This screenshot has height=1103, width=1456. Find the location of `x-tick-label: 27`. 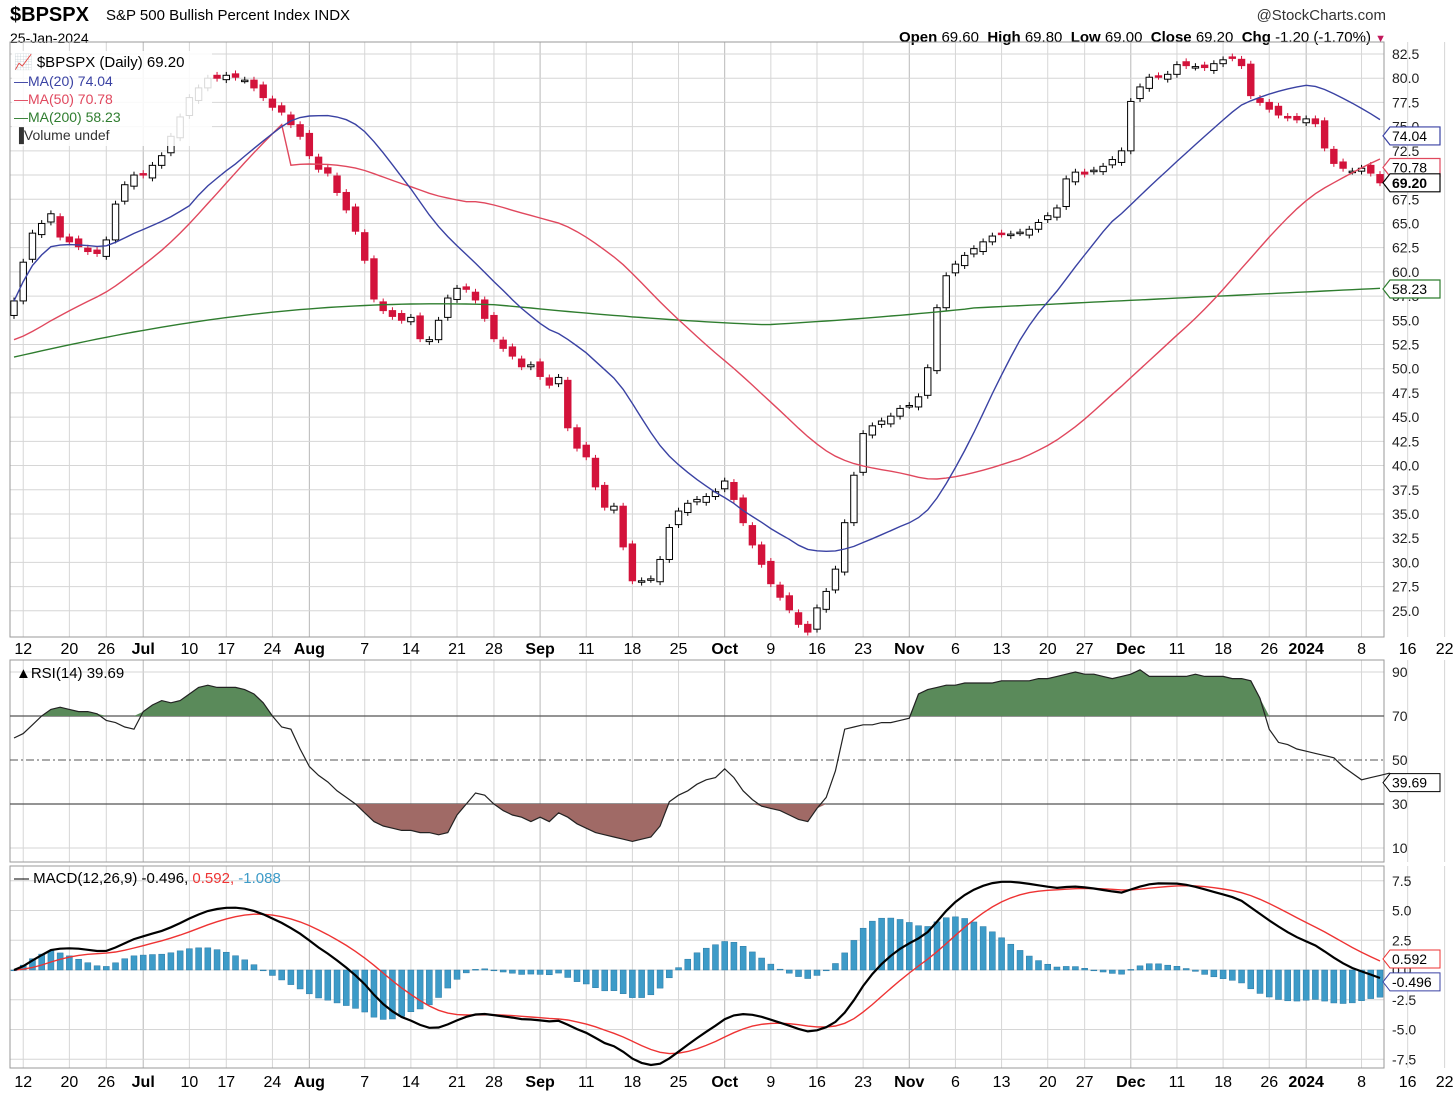

x-tick-label: 27 is located at coordinates (1085, 649).